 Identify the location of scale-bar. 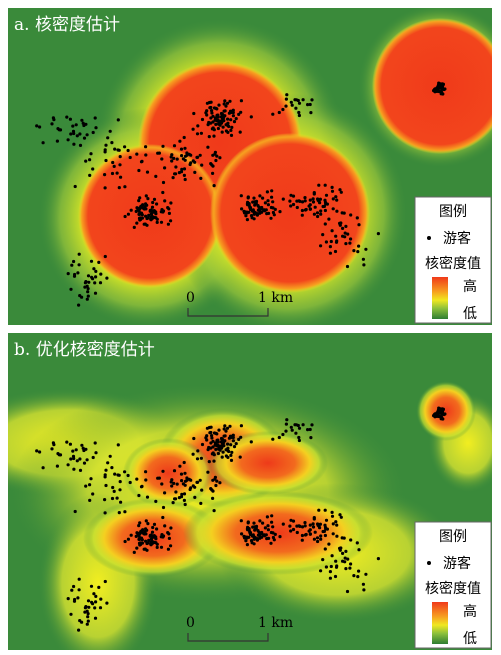
(228, 312).